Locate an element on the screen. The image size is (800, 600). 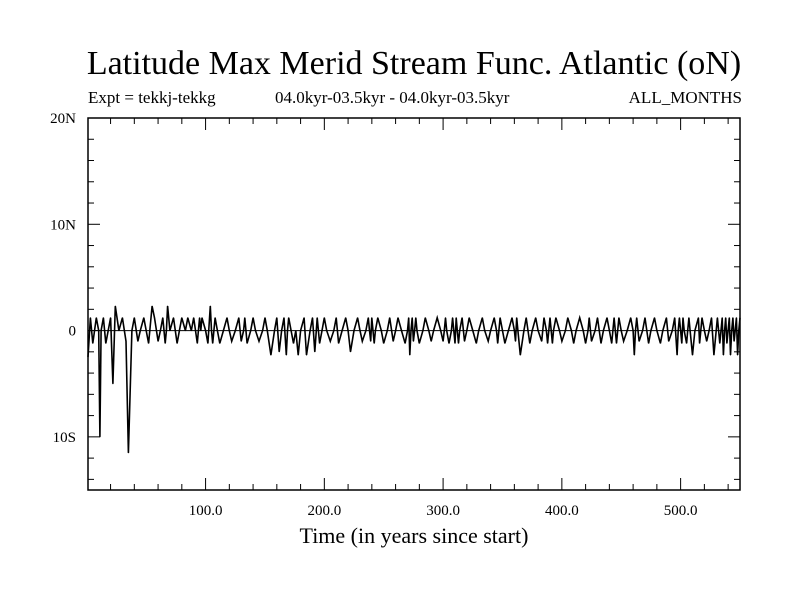
x-tick-label: 400.0 is located at coordinates (562, 511).